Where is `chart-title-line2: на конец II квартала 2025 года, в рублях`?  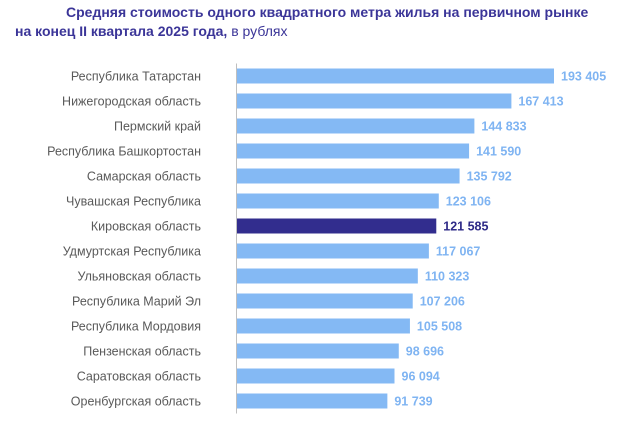 chart-title-line2: на конец II квартала 2025 года, в рублях is located at coordinates (151, 31).